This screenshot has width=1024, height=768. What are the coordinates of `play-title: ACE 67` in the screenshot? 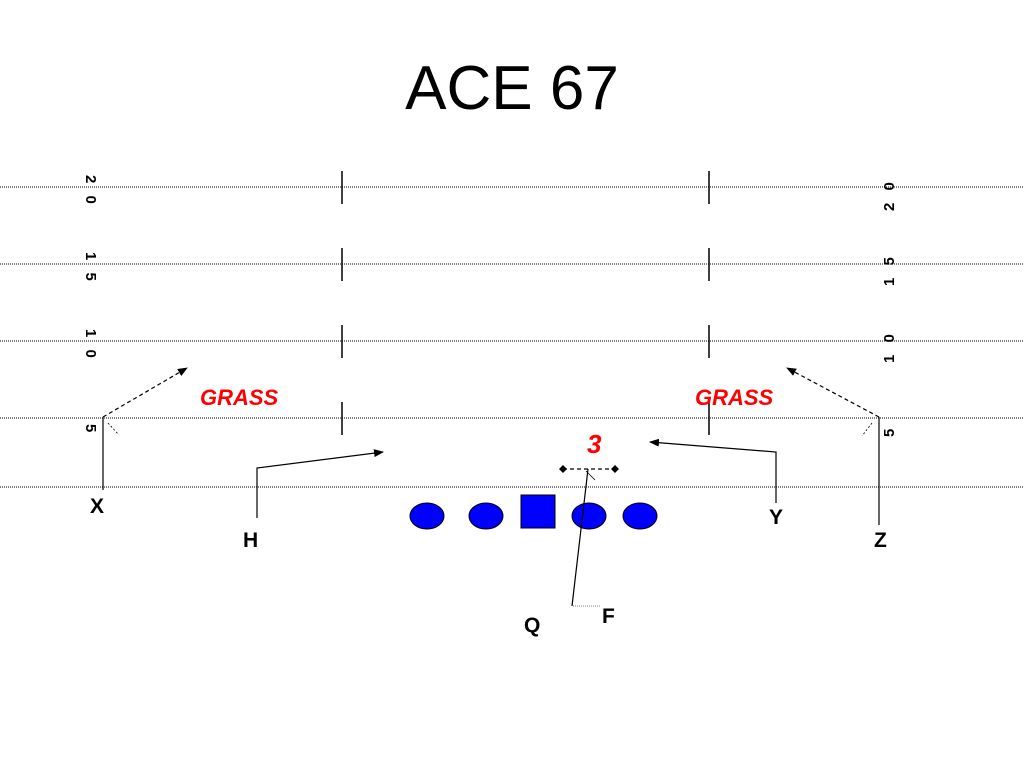 It's located at (512, 88).